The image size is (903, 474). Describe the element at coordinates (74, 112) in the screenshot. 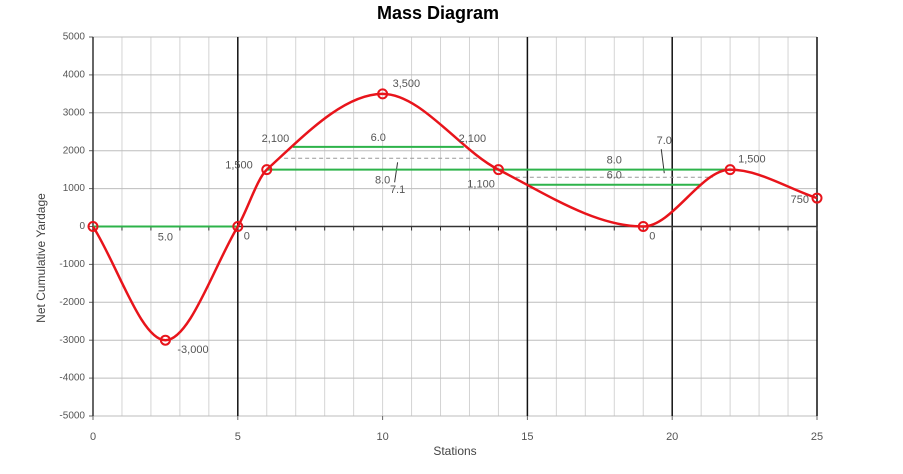

I see `y-tick-label: 3000` at that location.